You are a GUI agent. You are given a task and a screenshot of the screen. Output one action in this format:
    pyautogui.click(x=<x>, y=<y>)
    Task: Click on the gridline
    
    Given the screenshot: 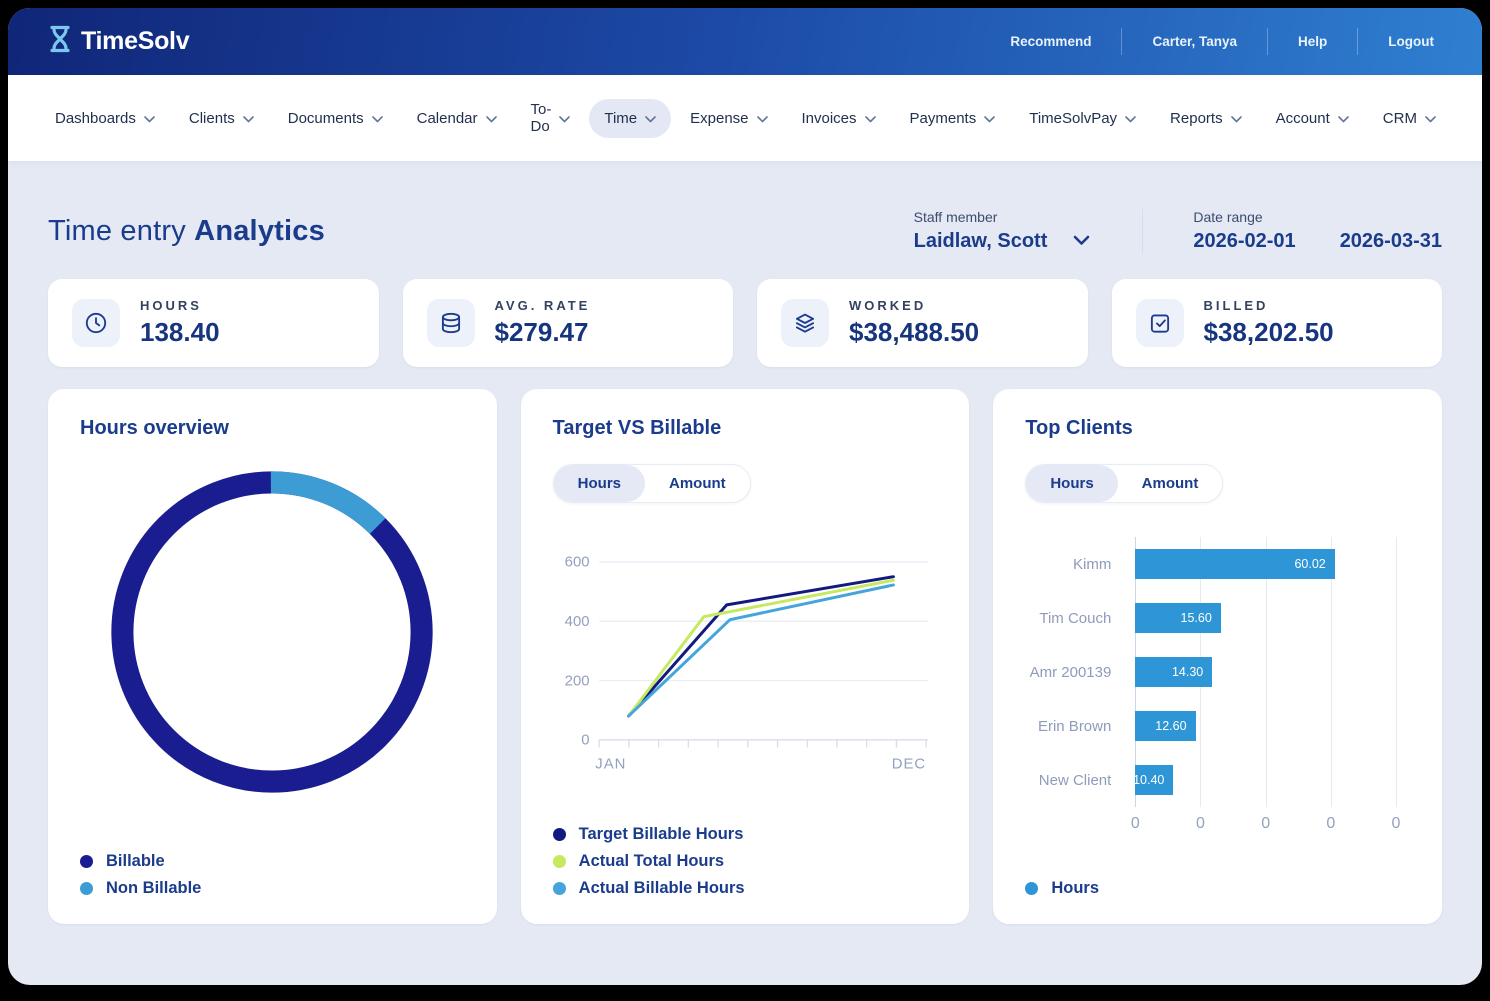 What is the action you would take?
    pyautogui.click(x=1266, y=672)
    